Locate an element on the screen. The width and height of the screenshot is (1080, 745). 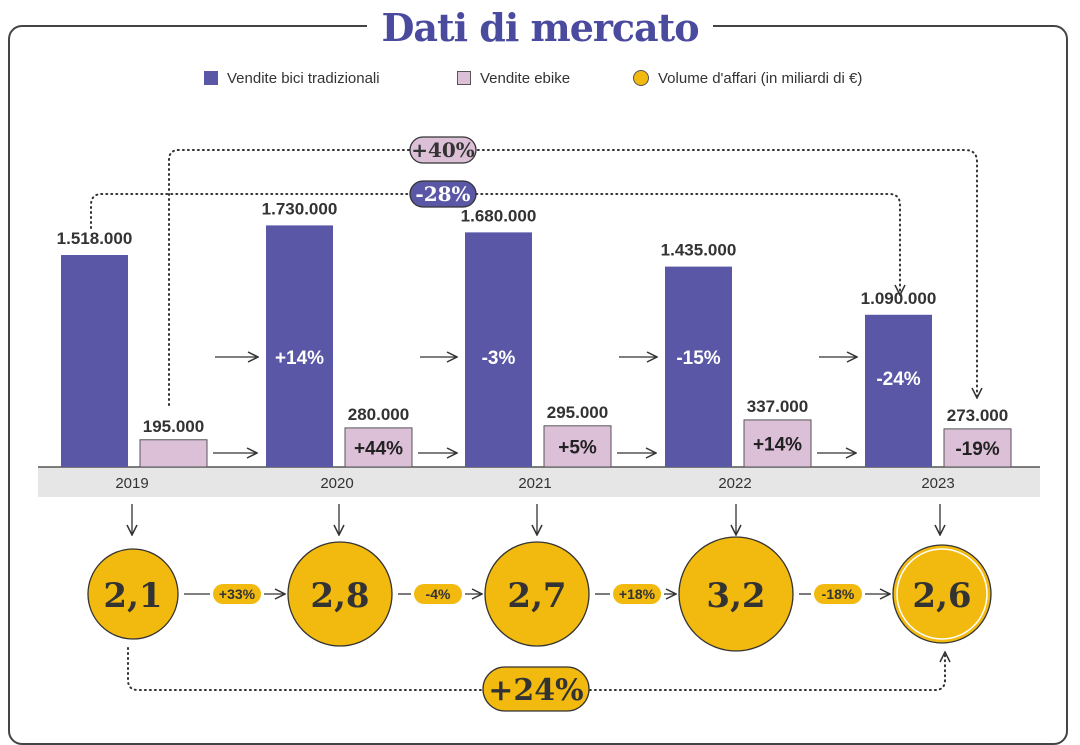
data-label-ebike-2020: 280.000 is located at coordinates (378, 414).